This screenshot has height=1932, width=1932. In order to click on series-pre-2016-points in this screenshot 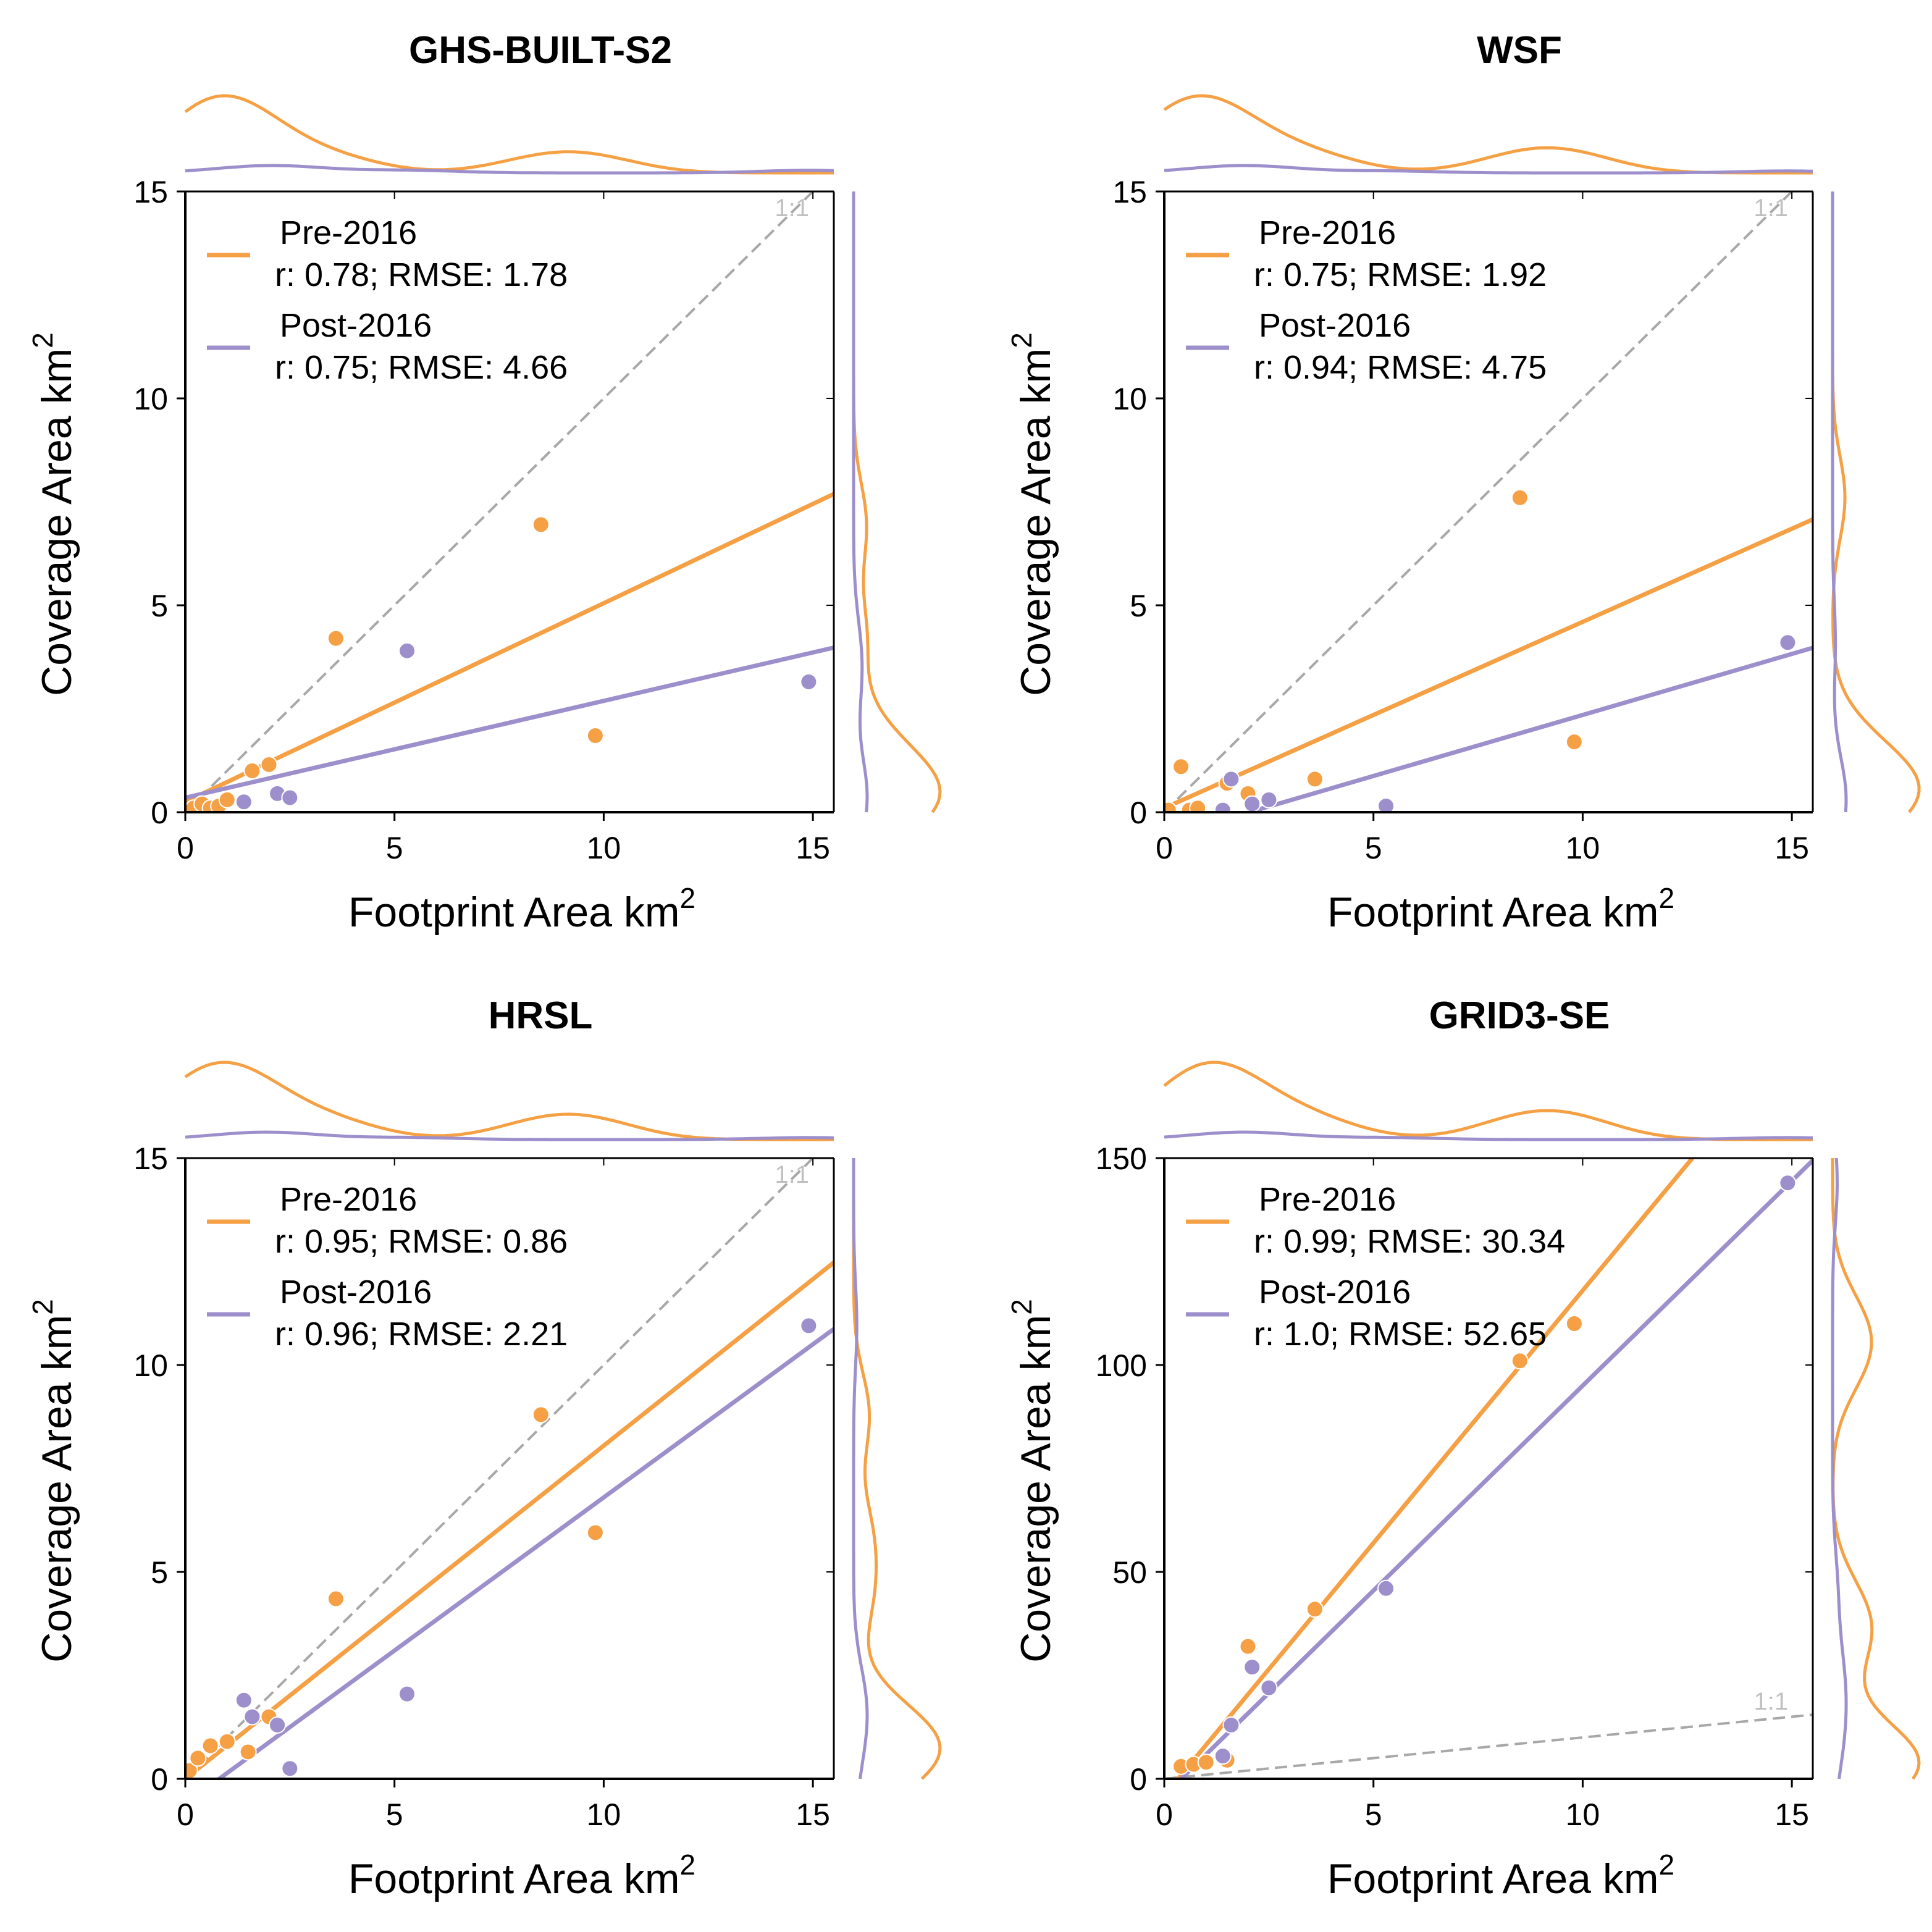, I will do `click(395, 664)`.